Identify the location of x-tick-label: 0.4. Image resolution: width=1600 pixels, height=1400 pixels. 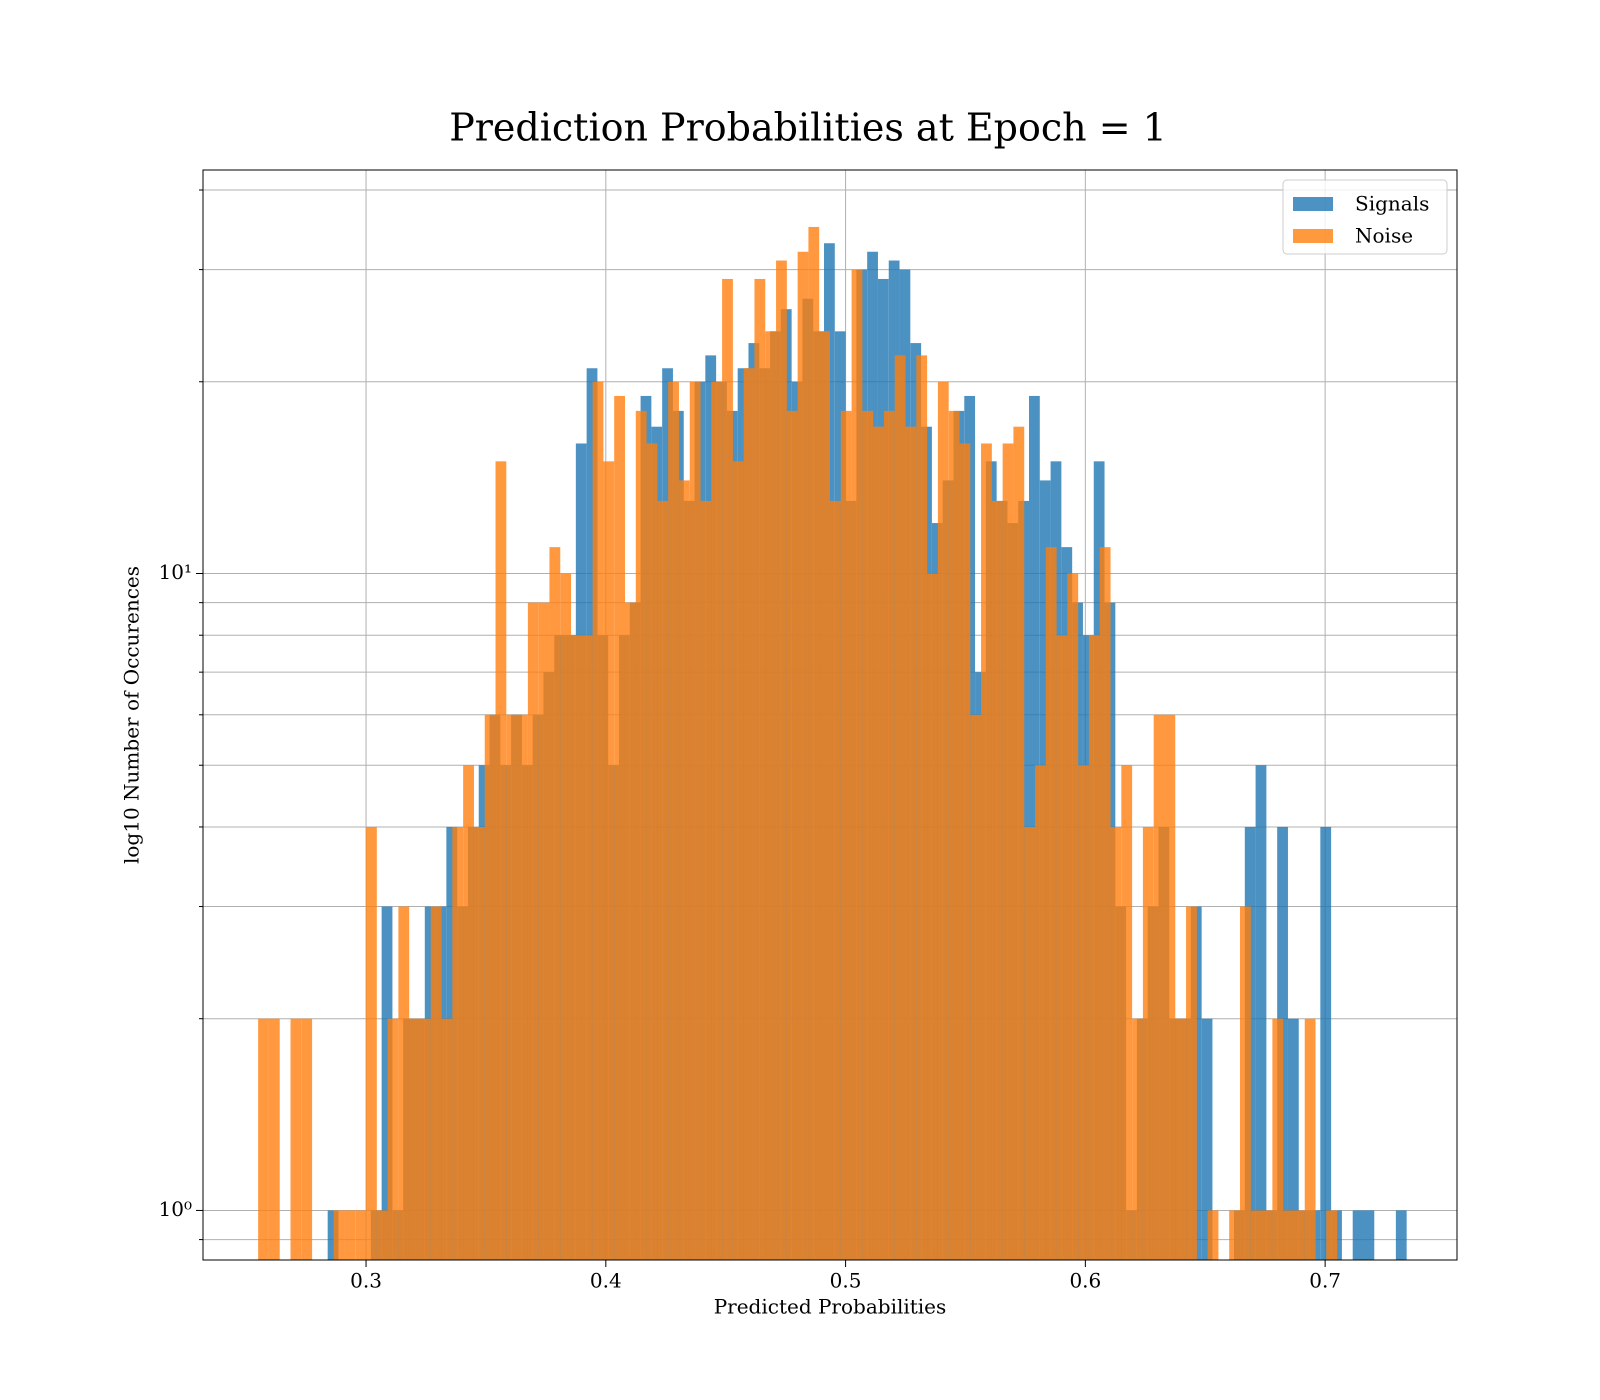
(606, 1281).